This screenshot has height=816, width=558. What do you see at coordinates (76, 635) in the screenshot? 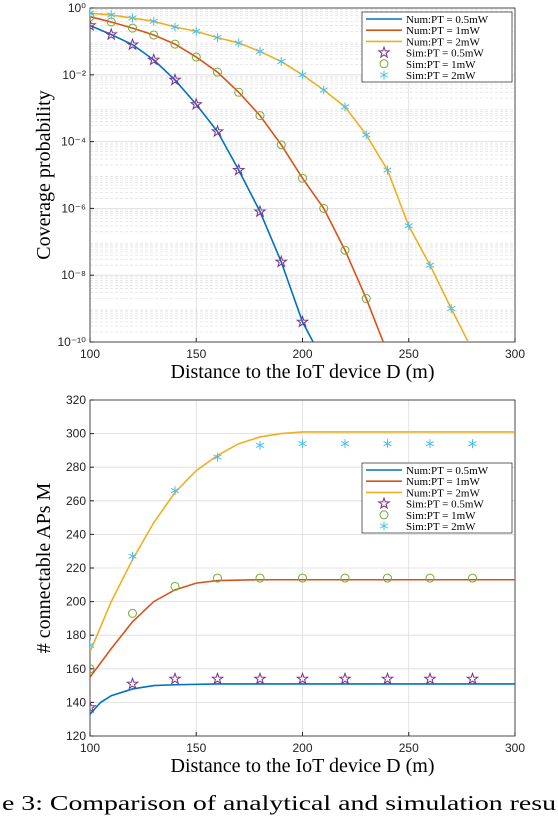
I see `y-tick-label: 180` at bounding box center [76, 635].